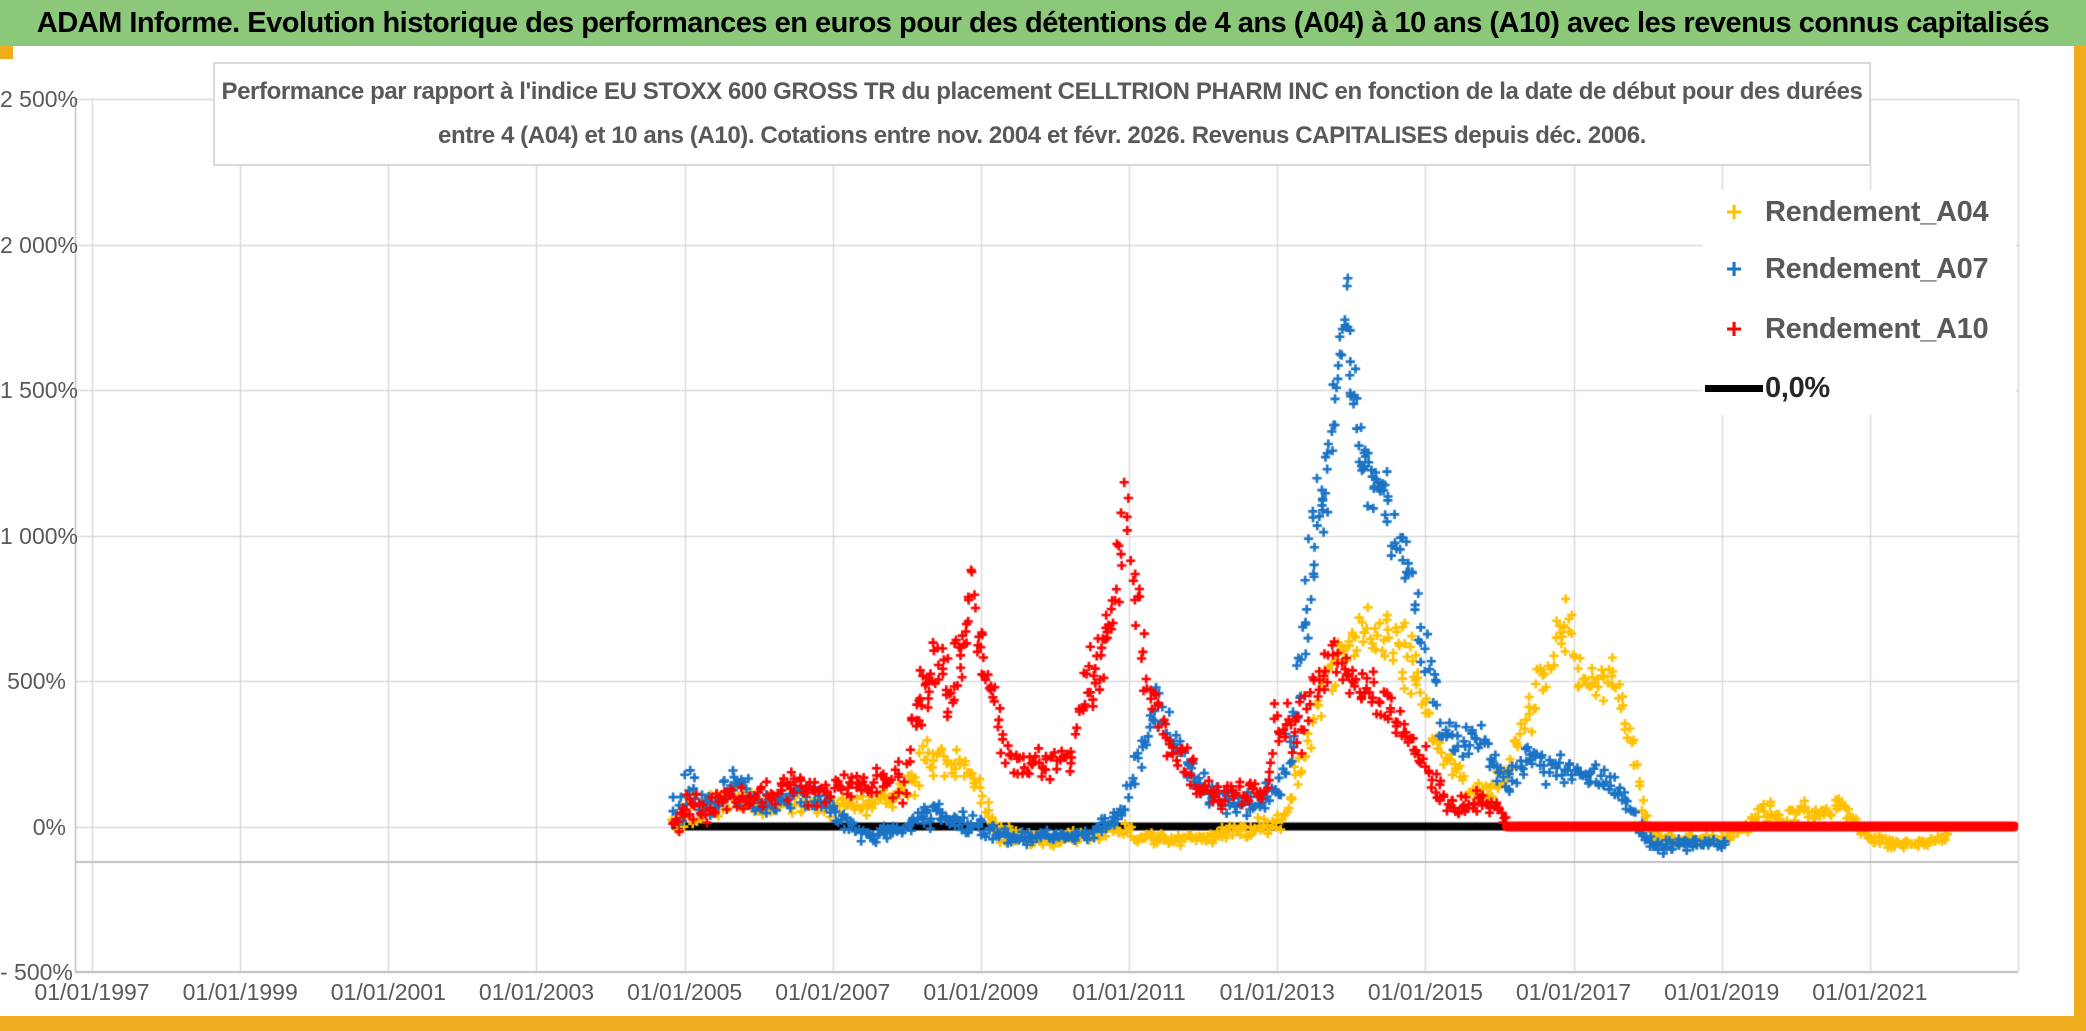 This screenshot has width=2086, height=1031. What do you see at coordinates (6, 52) in the screenshot?
I see `yellow-corner-accent` at bounding box center [6, 52].